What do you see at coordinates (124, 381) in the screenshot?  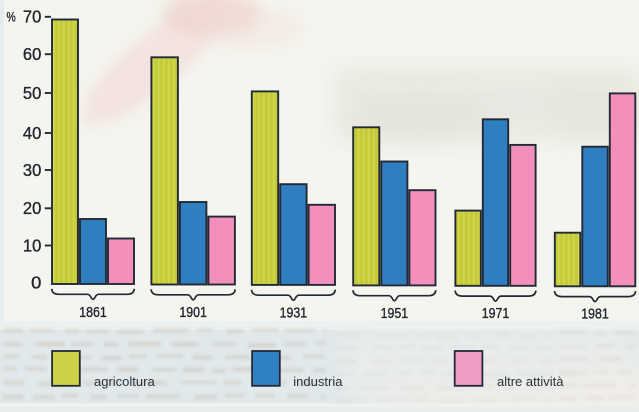 I see `svg-text: agricoltura` at bounding box center [124, 381].